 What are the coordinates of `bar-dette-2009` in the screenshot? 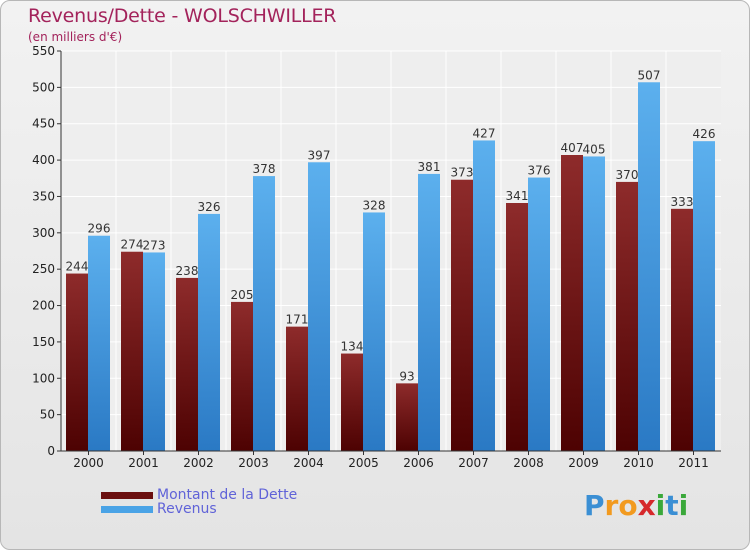 It's located at (572, 303).